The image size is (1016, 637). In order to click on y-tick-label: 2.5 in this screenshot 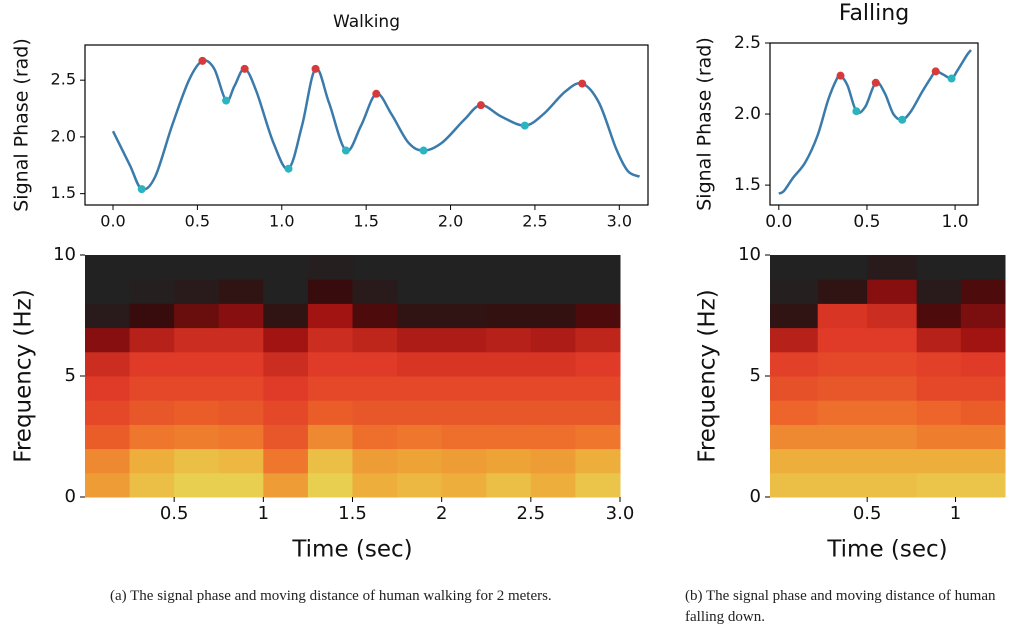, I will do `click(63, 79)`.